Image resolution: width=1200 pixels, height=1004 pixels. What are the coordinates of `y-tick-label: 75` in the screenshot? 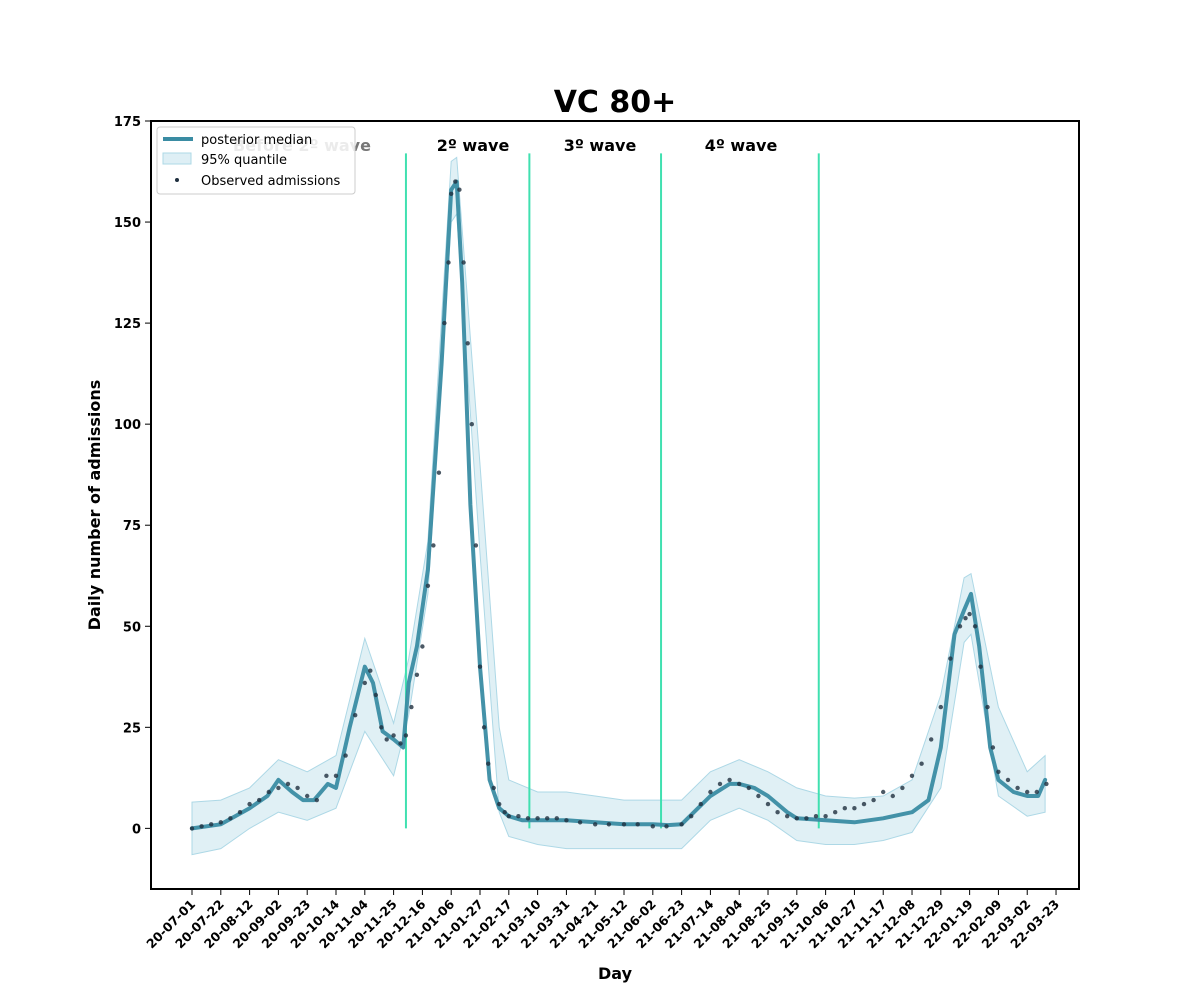 It's located at (132, 526).